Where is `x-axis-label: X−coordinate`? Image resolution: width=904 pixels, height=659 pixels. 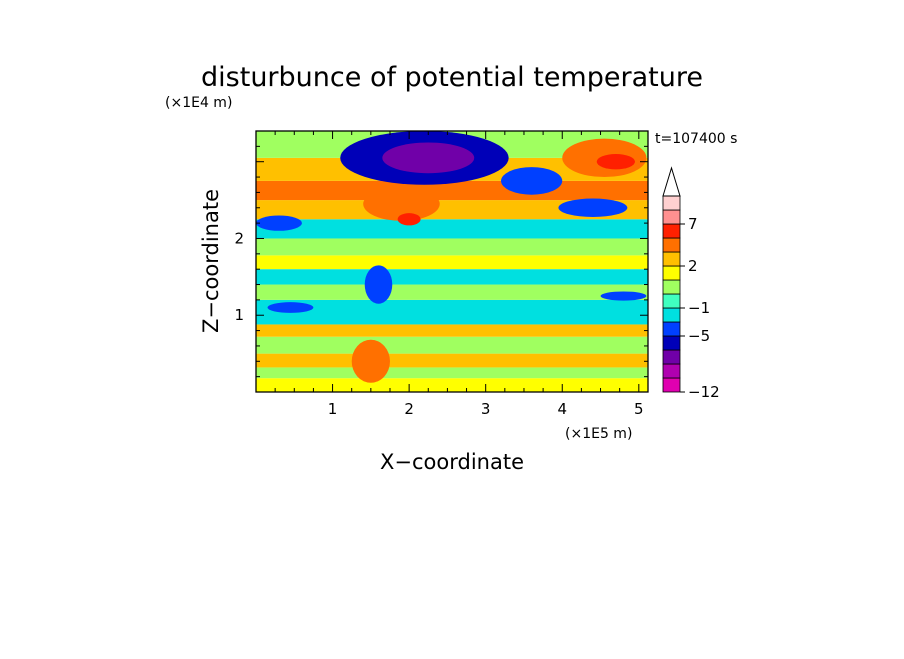 x-axis-label: X−coordinate is located at coordinates (452, 462).